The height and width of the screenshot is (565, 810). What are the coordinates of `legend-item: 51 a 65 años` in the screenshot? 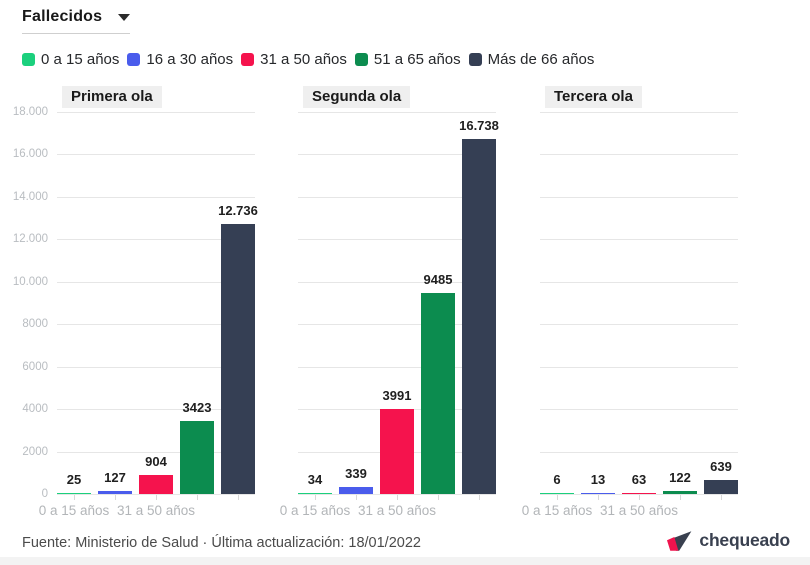 It's located at (407, 59).